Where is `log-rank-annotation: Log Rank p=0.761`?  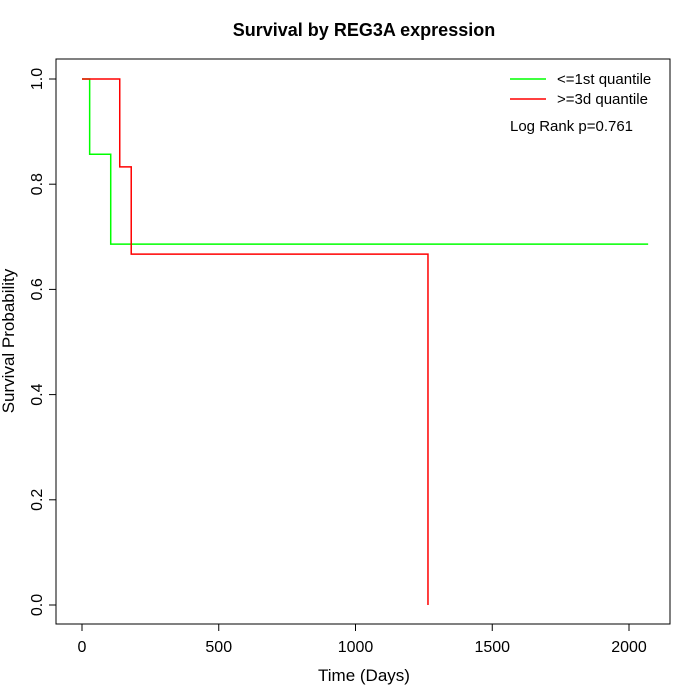
log-rank-annotation: Log Rank p=0.761 is located at coordinates (571, 126).